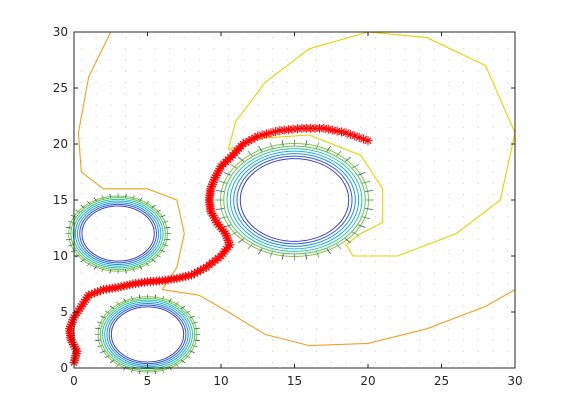 This screenshot has height=420, width=570. Describe the element at coordinates (60, 256) in the screenshot. I see `y-tick-label: 10` at that location.